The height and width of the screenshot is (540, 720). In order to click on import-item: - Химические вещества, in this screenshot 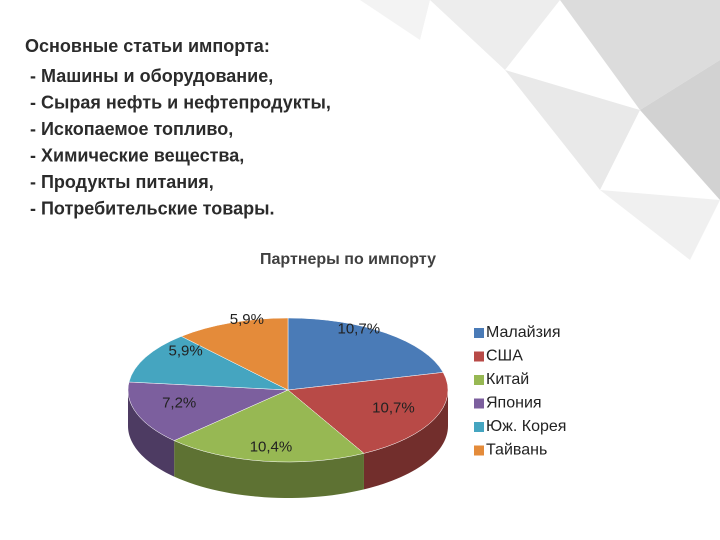, I will do `click(137, 155)`.